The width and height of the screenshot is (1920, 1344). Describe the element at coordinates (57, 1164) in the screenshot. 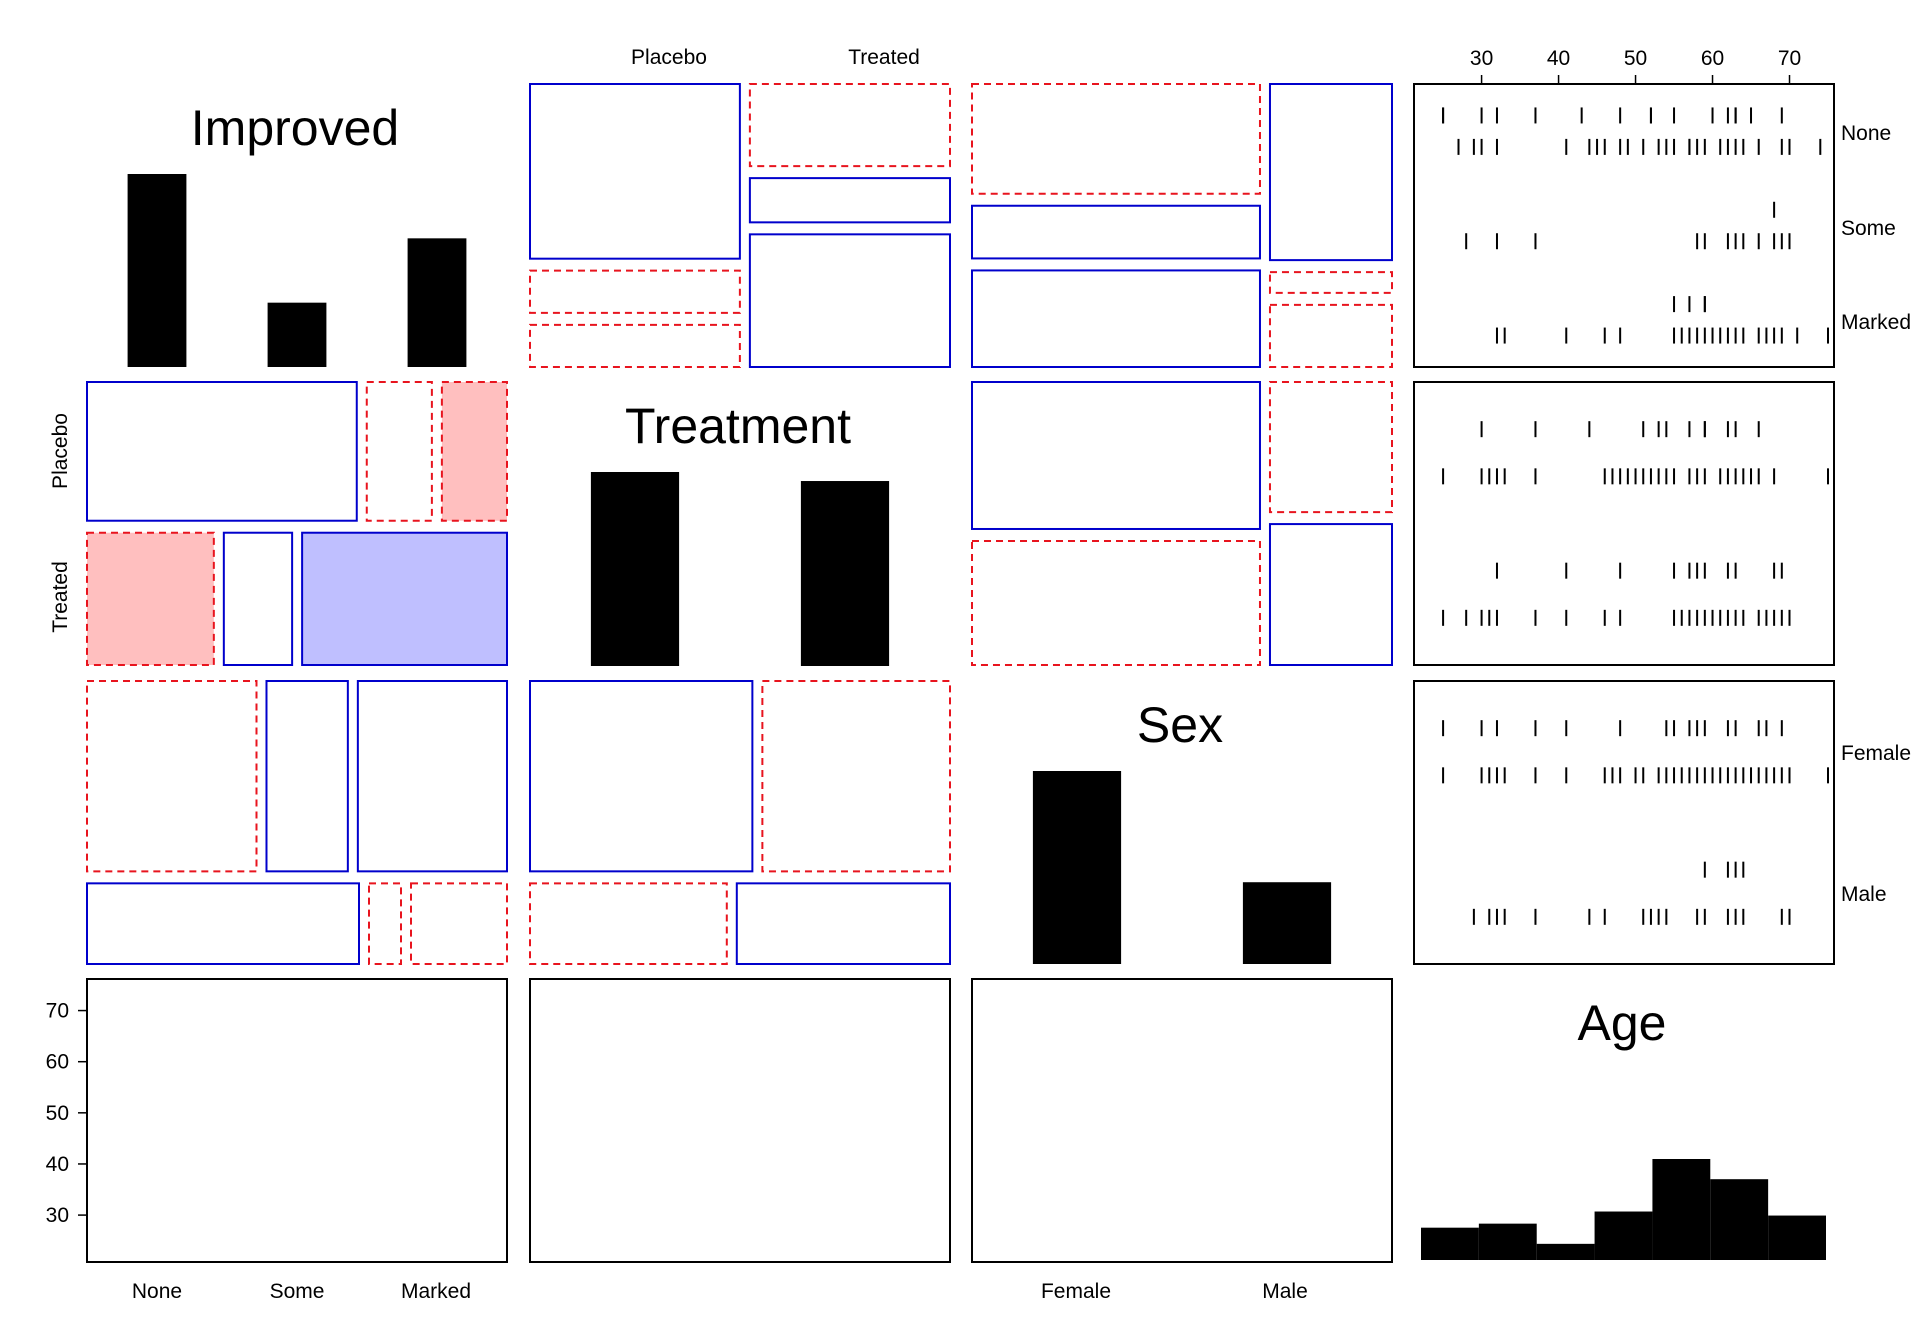

I see `left-age-tick-label-1: 40` at that location.